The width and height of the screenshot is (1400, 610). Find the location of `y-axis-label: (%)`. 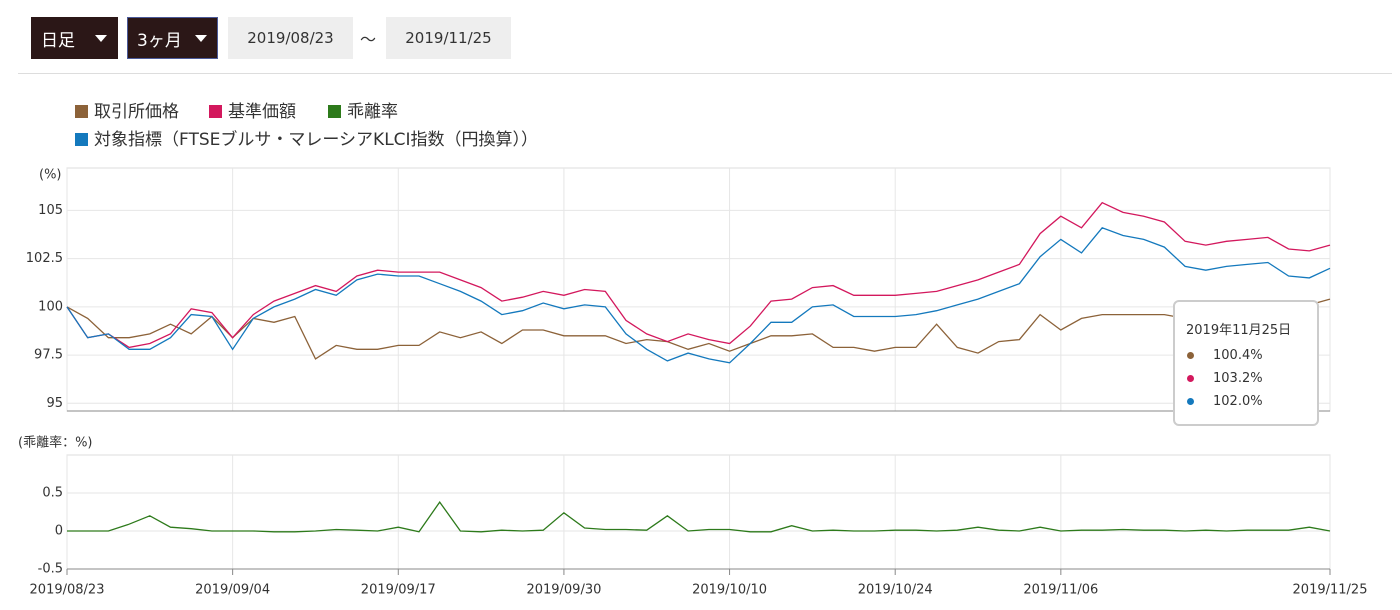

y-axis-label: (%) is located at coordinates (50, 175).